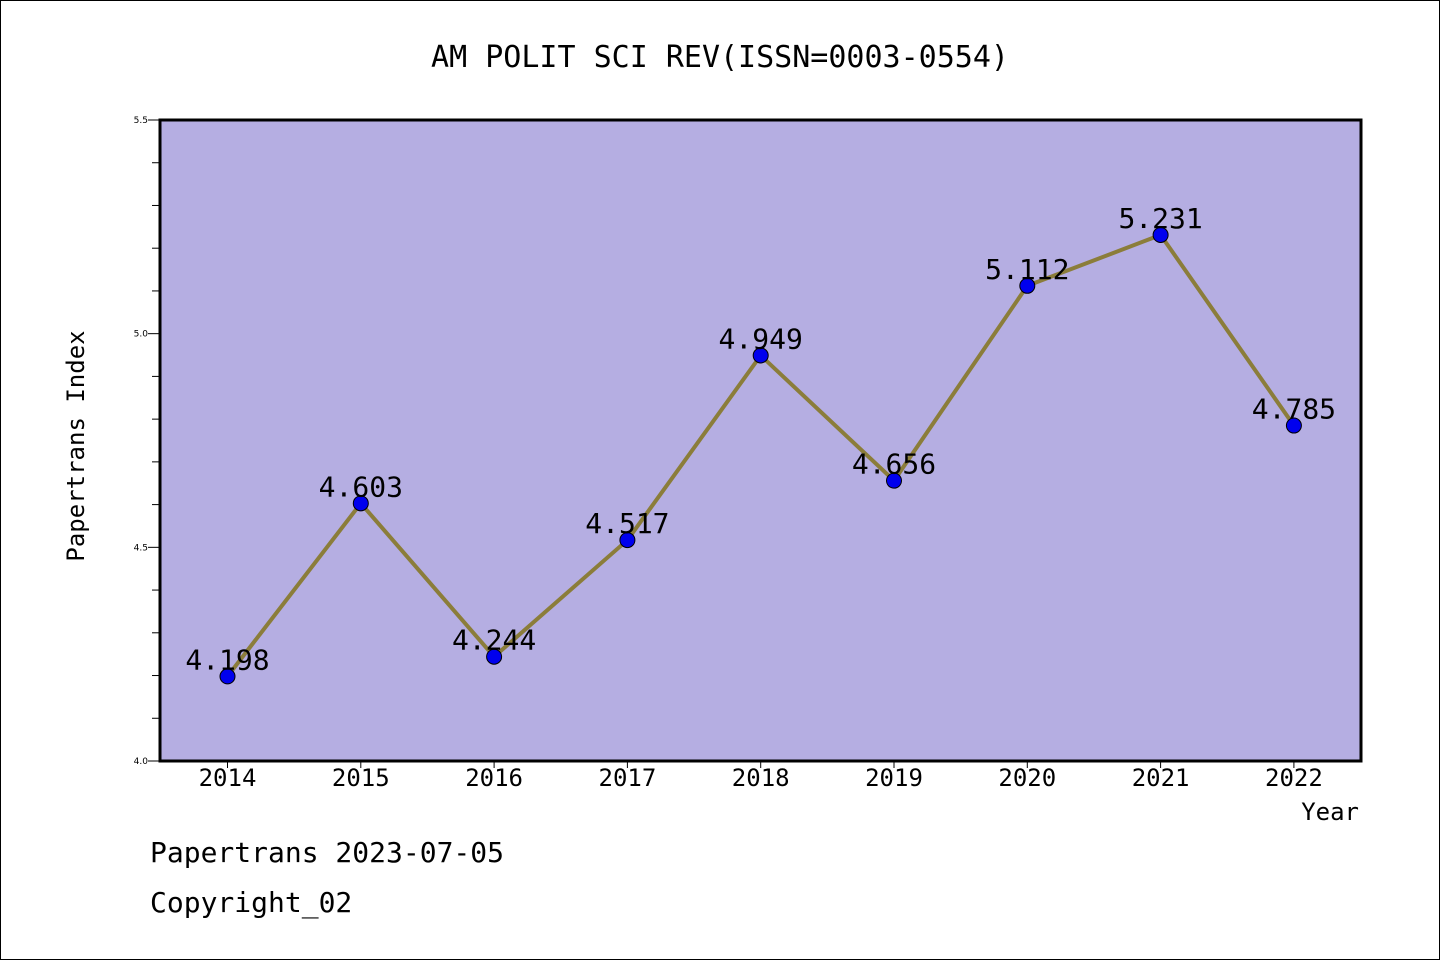 The height and width of the screenshot is (960, 1440). Describe the element at coordinates (1161, 778) in the screenshot. I see `x-tick-label: 2021` at that location.